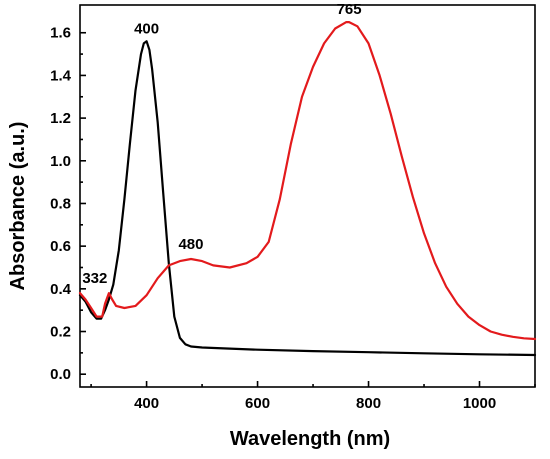  I want to click on peak-label: 765, so click(349, 9).